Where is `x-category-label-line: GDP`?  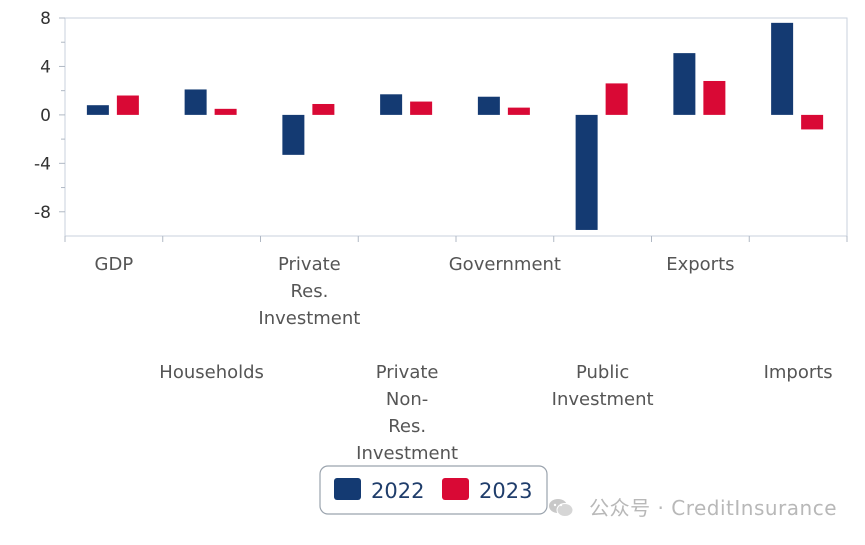
x-category-label-line: GDP is located at coordinates (114, 264).